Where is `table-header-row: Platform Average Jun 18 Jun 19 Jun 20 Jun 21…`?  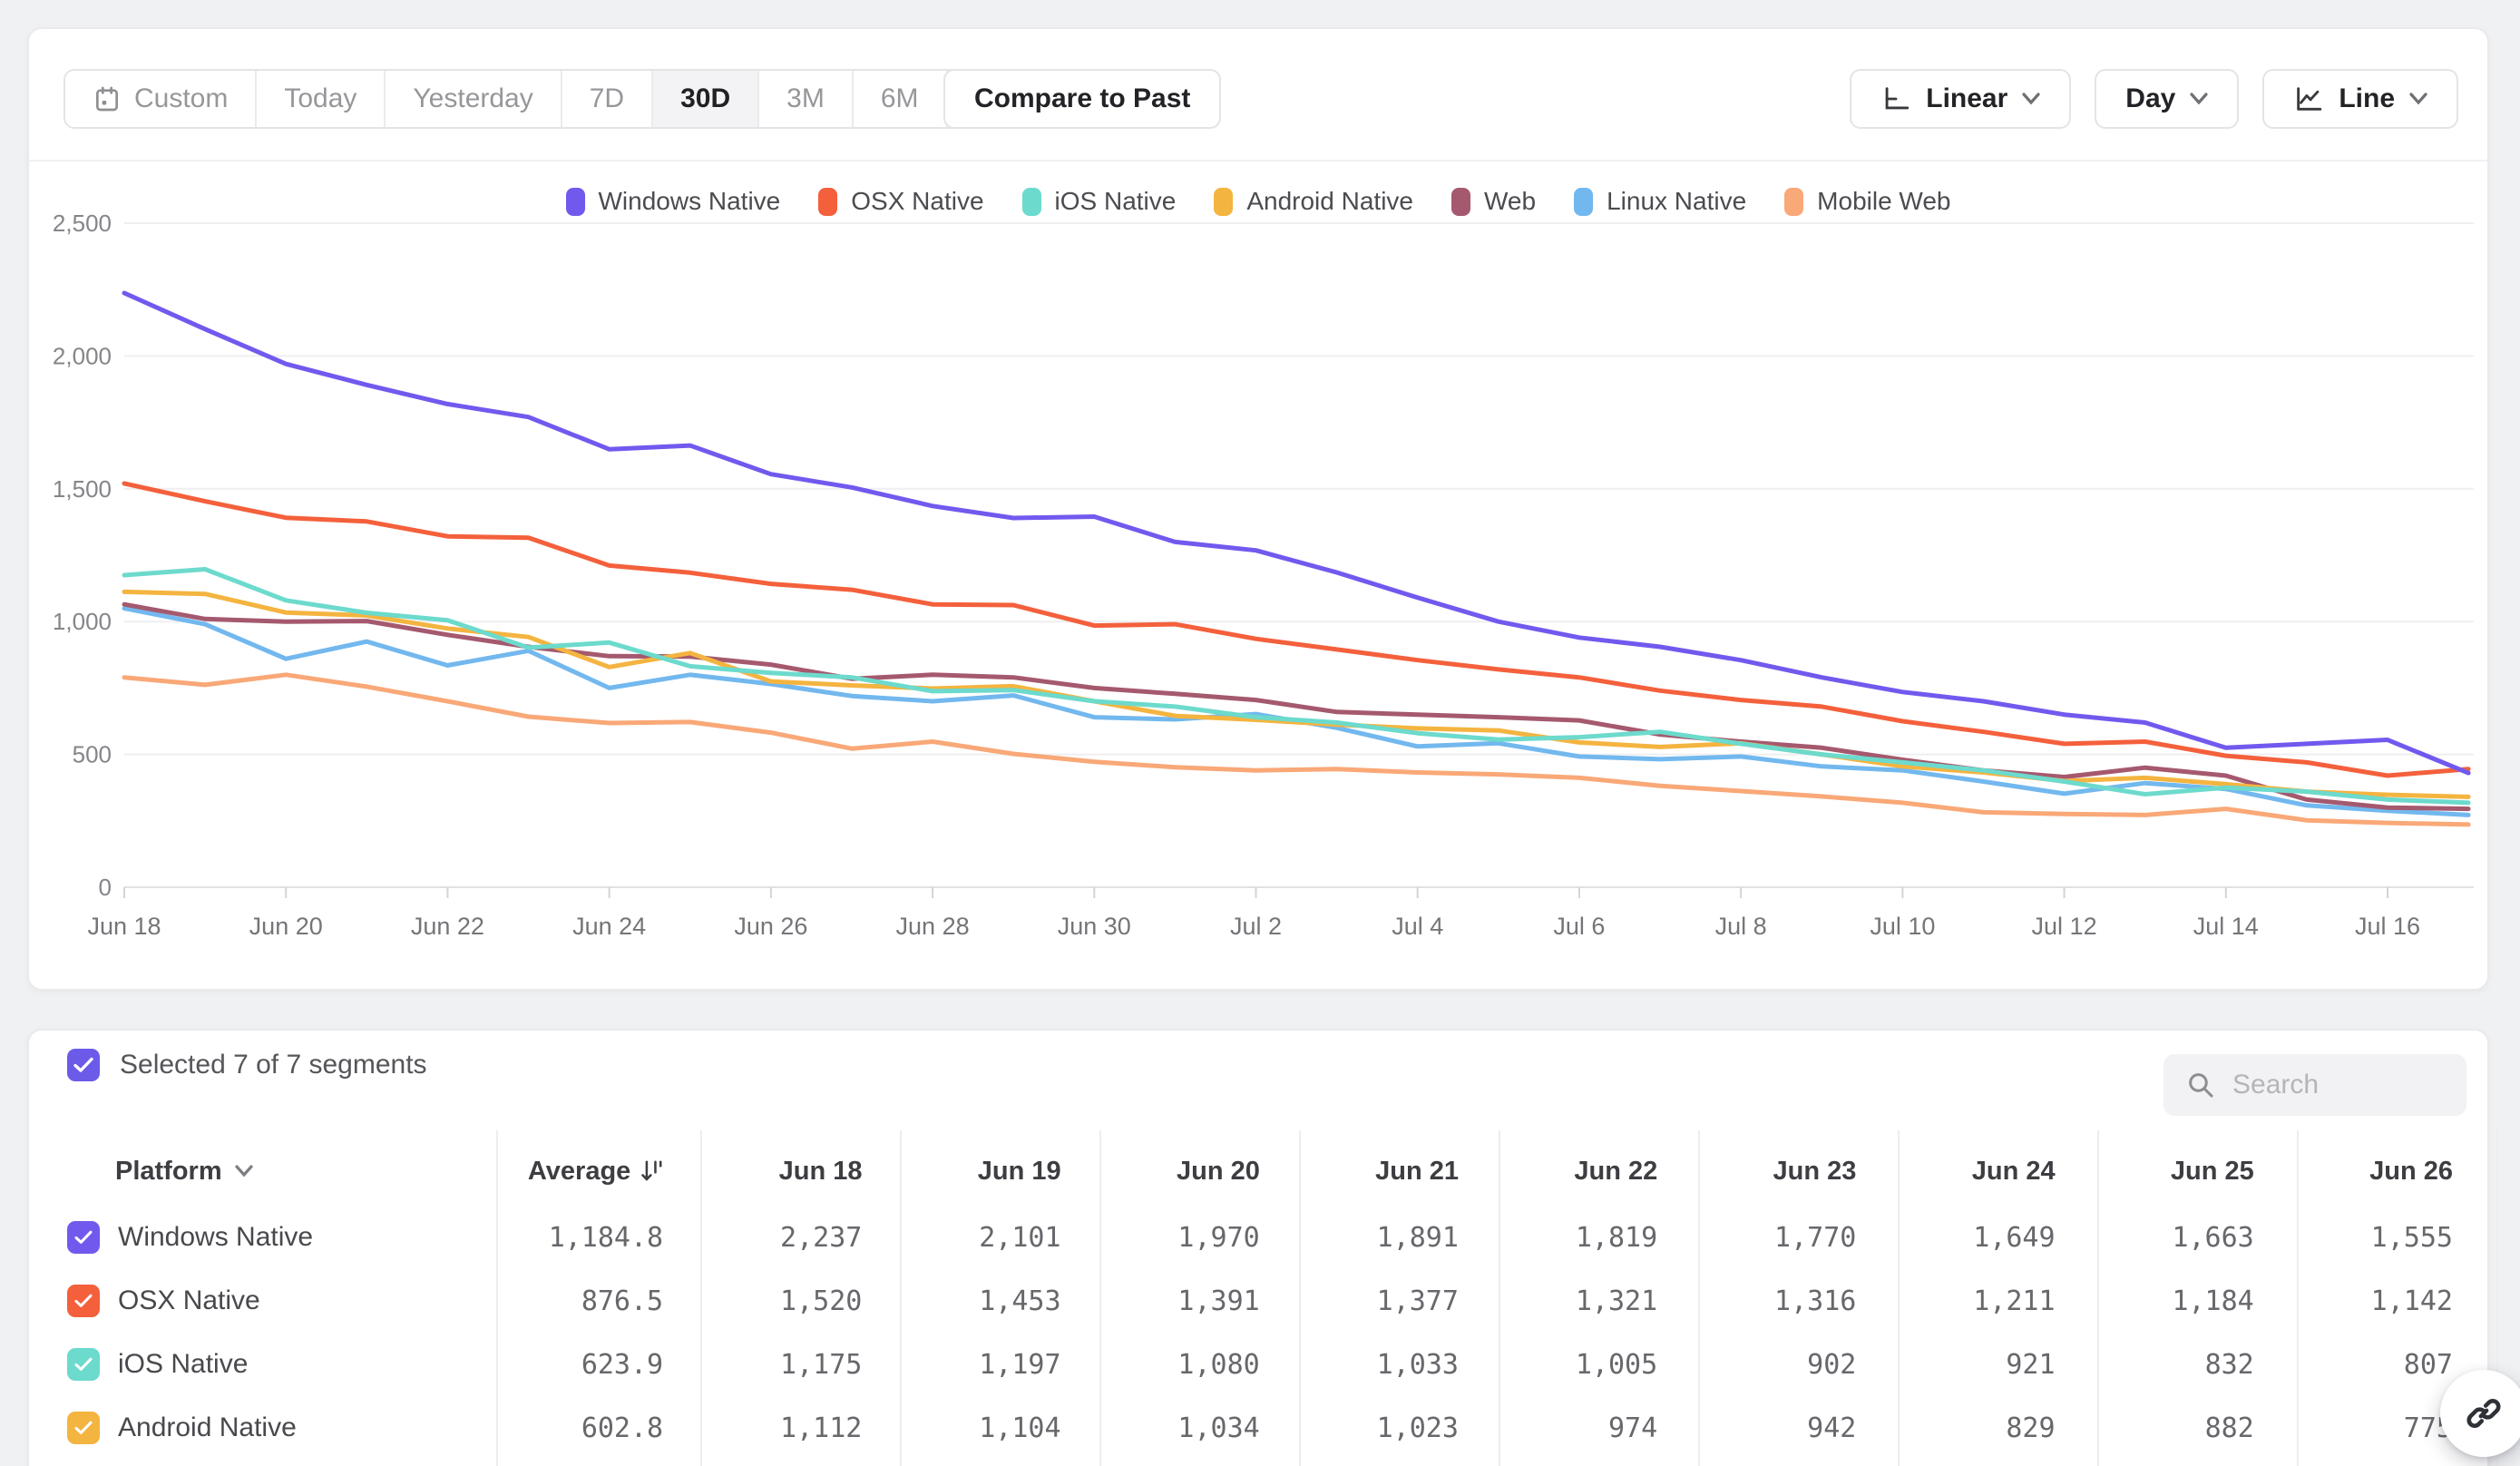
table-header-row: Platform Average Jun 18 Jun 19 Jun 20 Jun 21… is located at coordinates (1258, 1172).